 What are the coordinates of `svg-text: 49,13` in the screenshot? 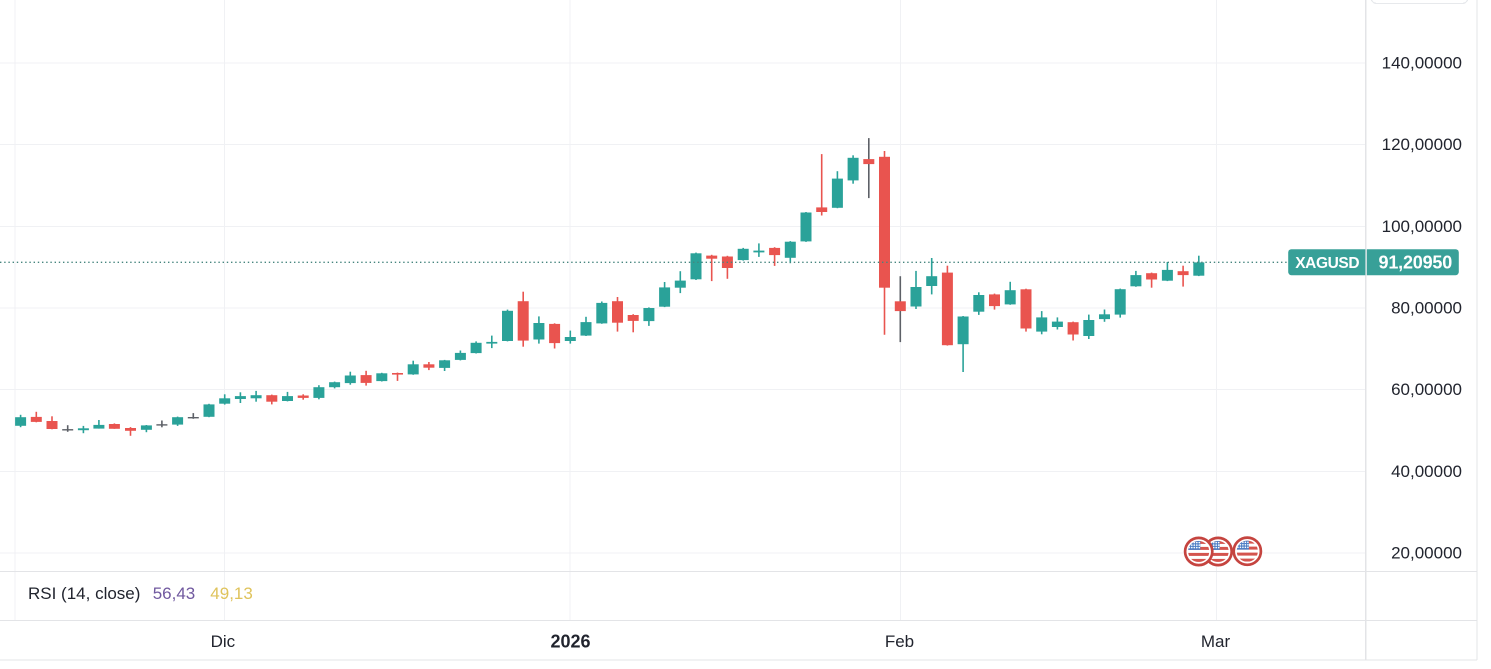 It's located at (231, 593).